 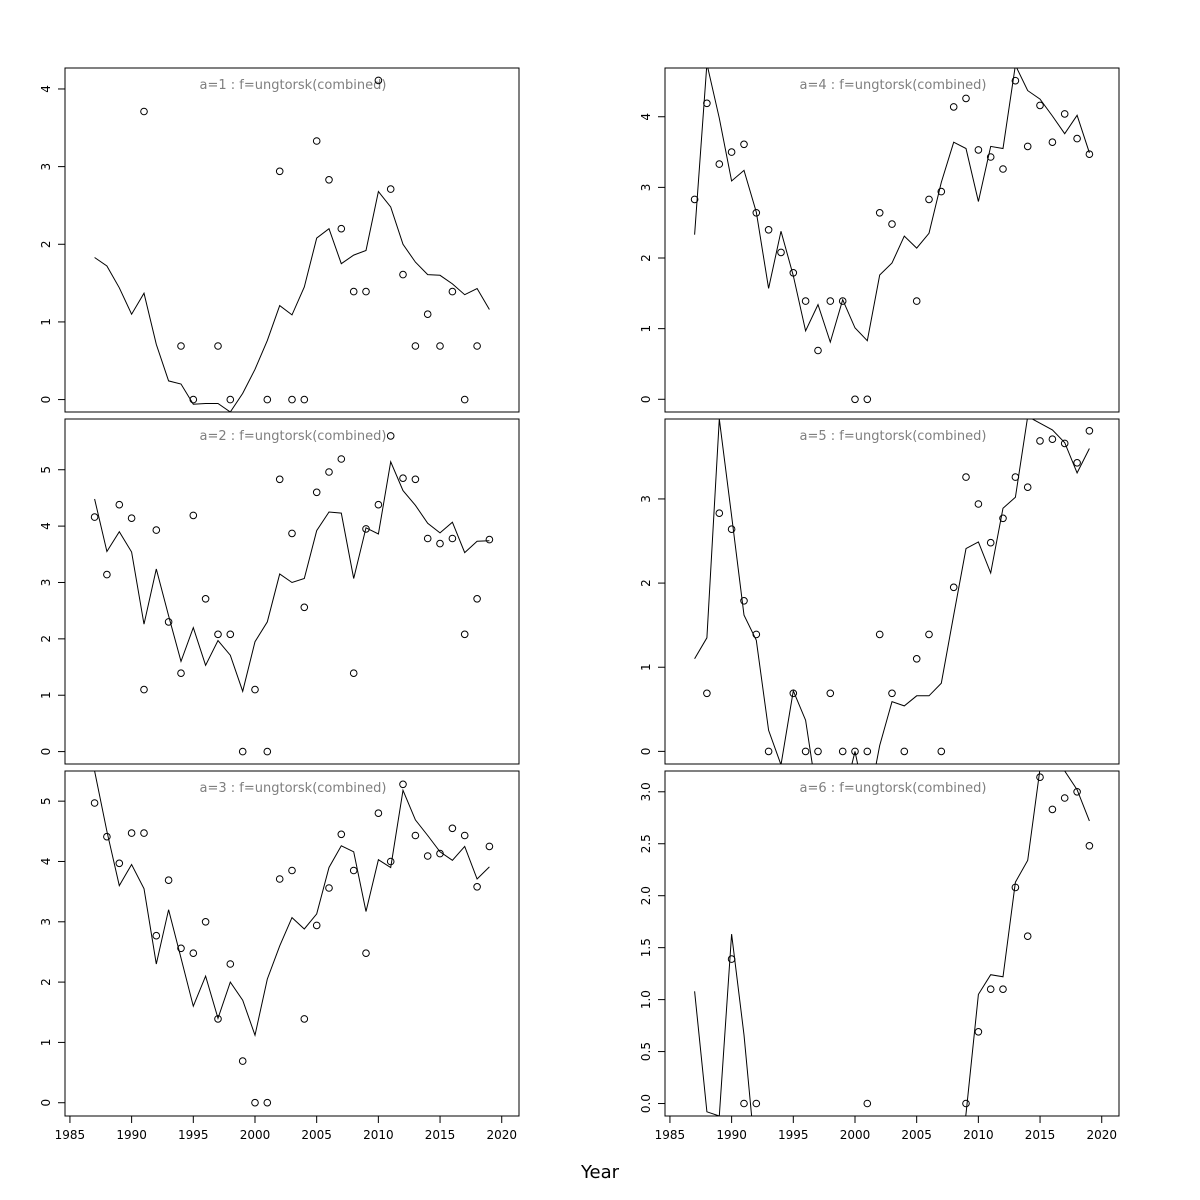 What do you see at coordinates (646, 999) in the screenshot?
I see `y-tick-label: 1.0` at bounding box center [646, 999].